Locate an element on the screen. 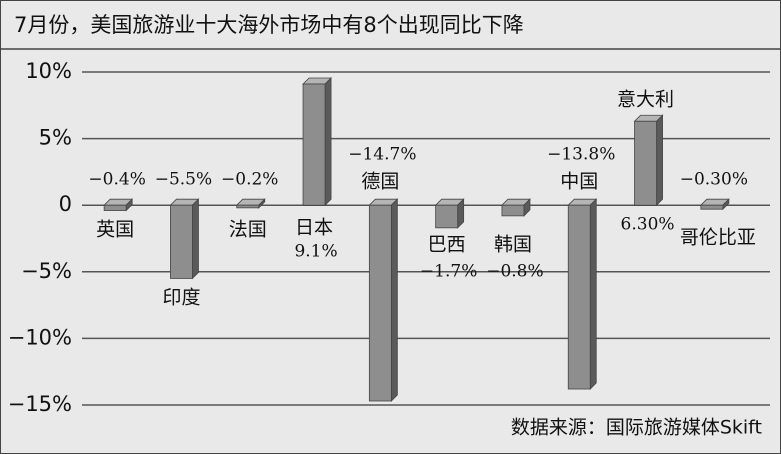 Image resolution: width=781 pixels, height=454 pixels. category-label: 意大利 is located at coordinates (645, 100).